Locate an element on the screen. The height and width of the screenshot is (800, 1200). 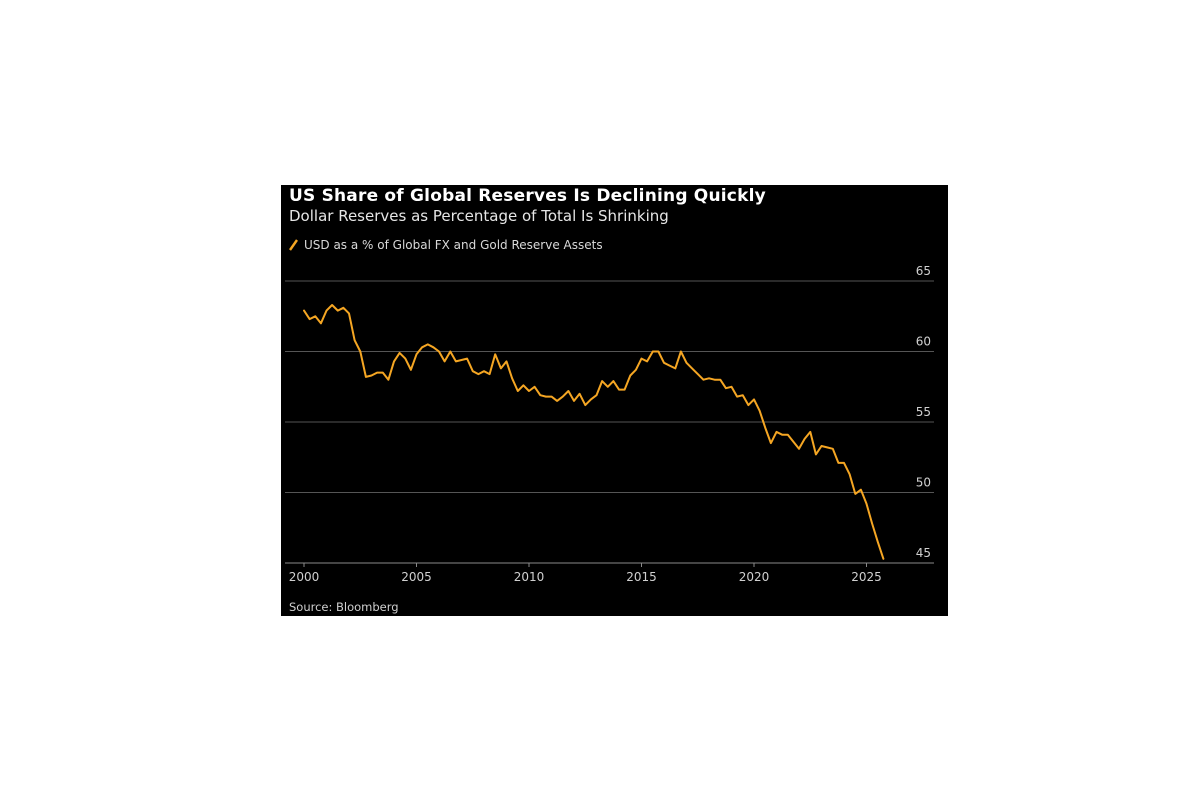
x-tick-label-2010: 2010 is located at coordinates (529, 577).